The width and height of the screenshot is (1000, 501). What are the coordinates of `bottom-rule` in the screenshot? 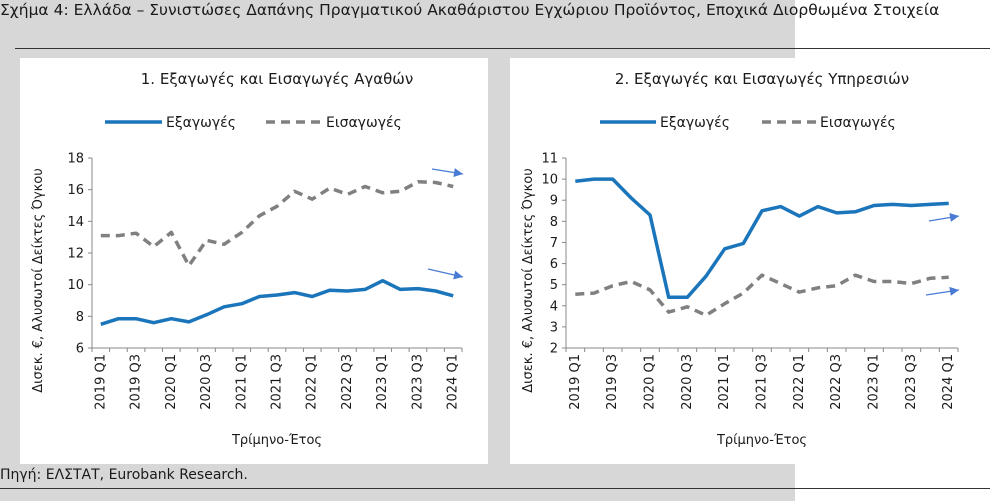 It's located at (495, 488).